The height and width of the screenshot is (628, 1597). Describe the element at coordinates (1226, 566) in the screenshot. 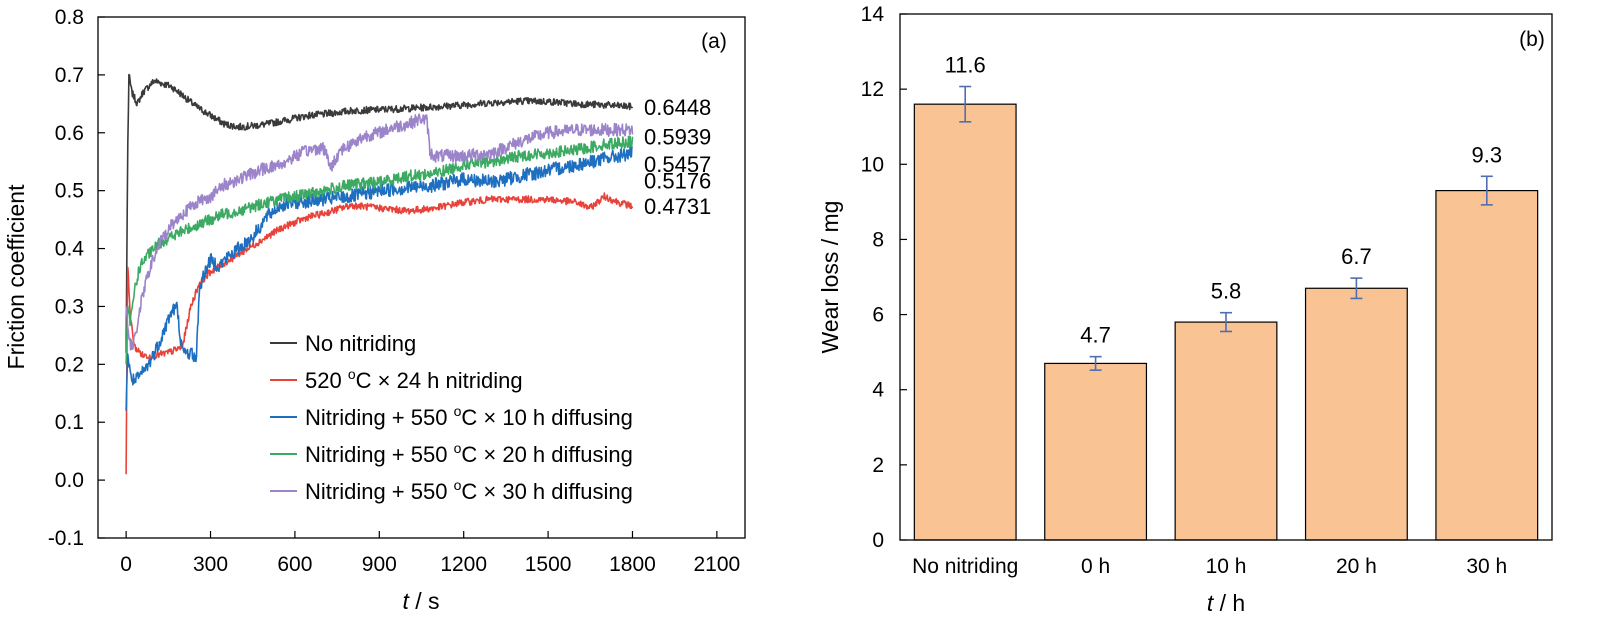

I see `wear-loss-chart-x-tick-label: 10 h` at that location.